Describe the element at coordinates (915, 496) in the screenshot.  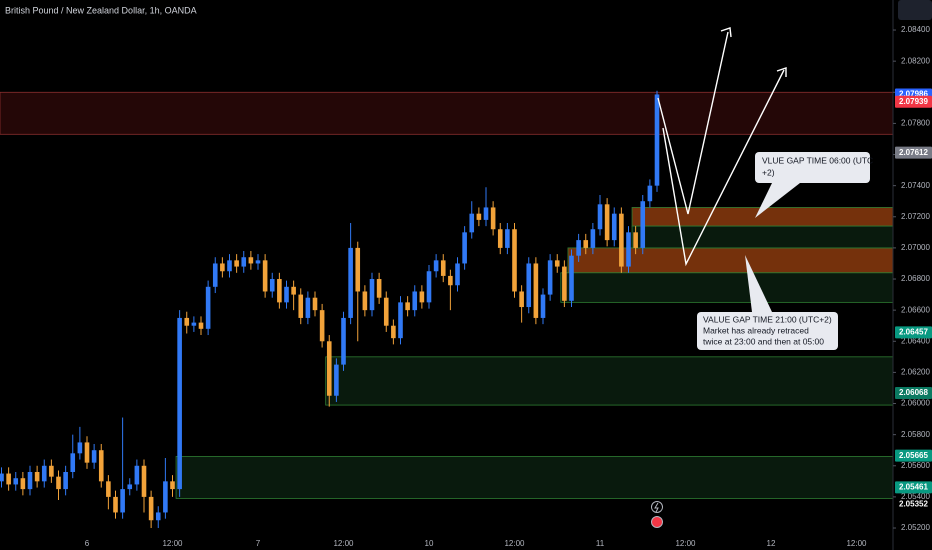
I see `y-tick-label: 2.05400` at that location.